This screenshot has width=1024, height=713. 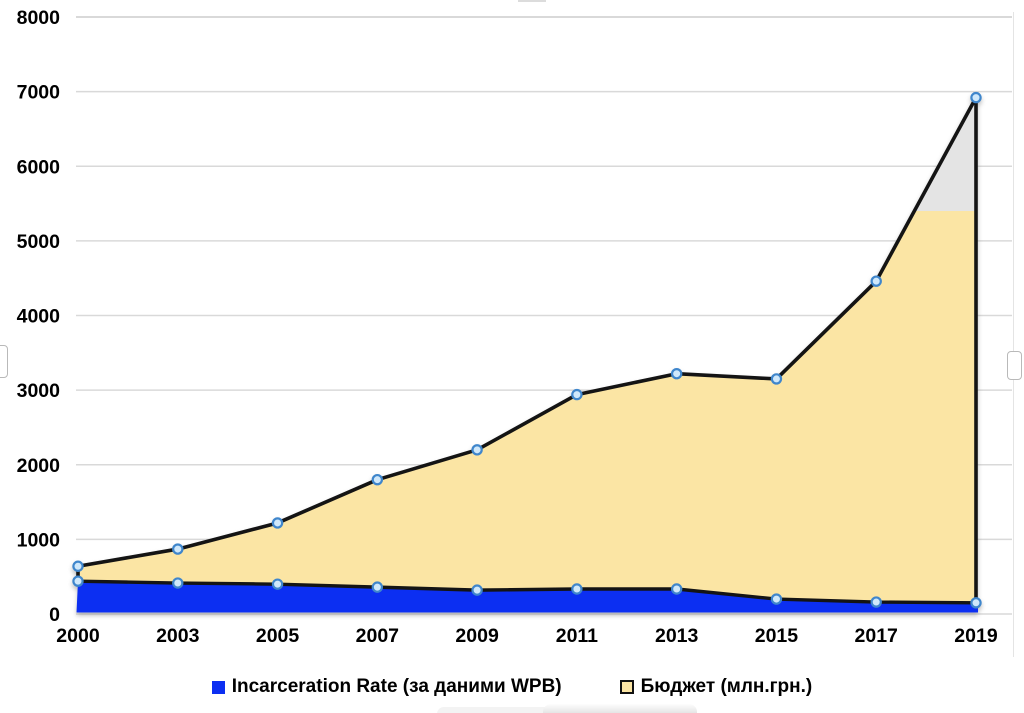 What do you see at coordinates (500, 710) in the screenshot?
I see `cutoff-bottom-element-left` at bounding box center [500, 710].